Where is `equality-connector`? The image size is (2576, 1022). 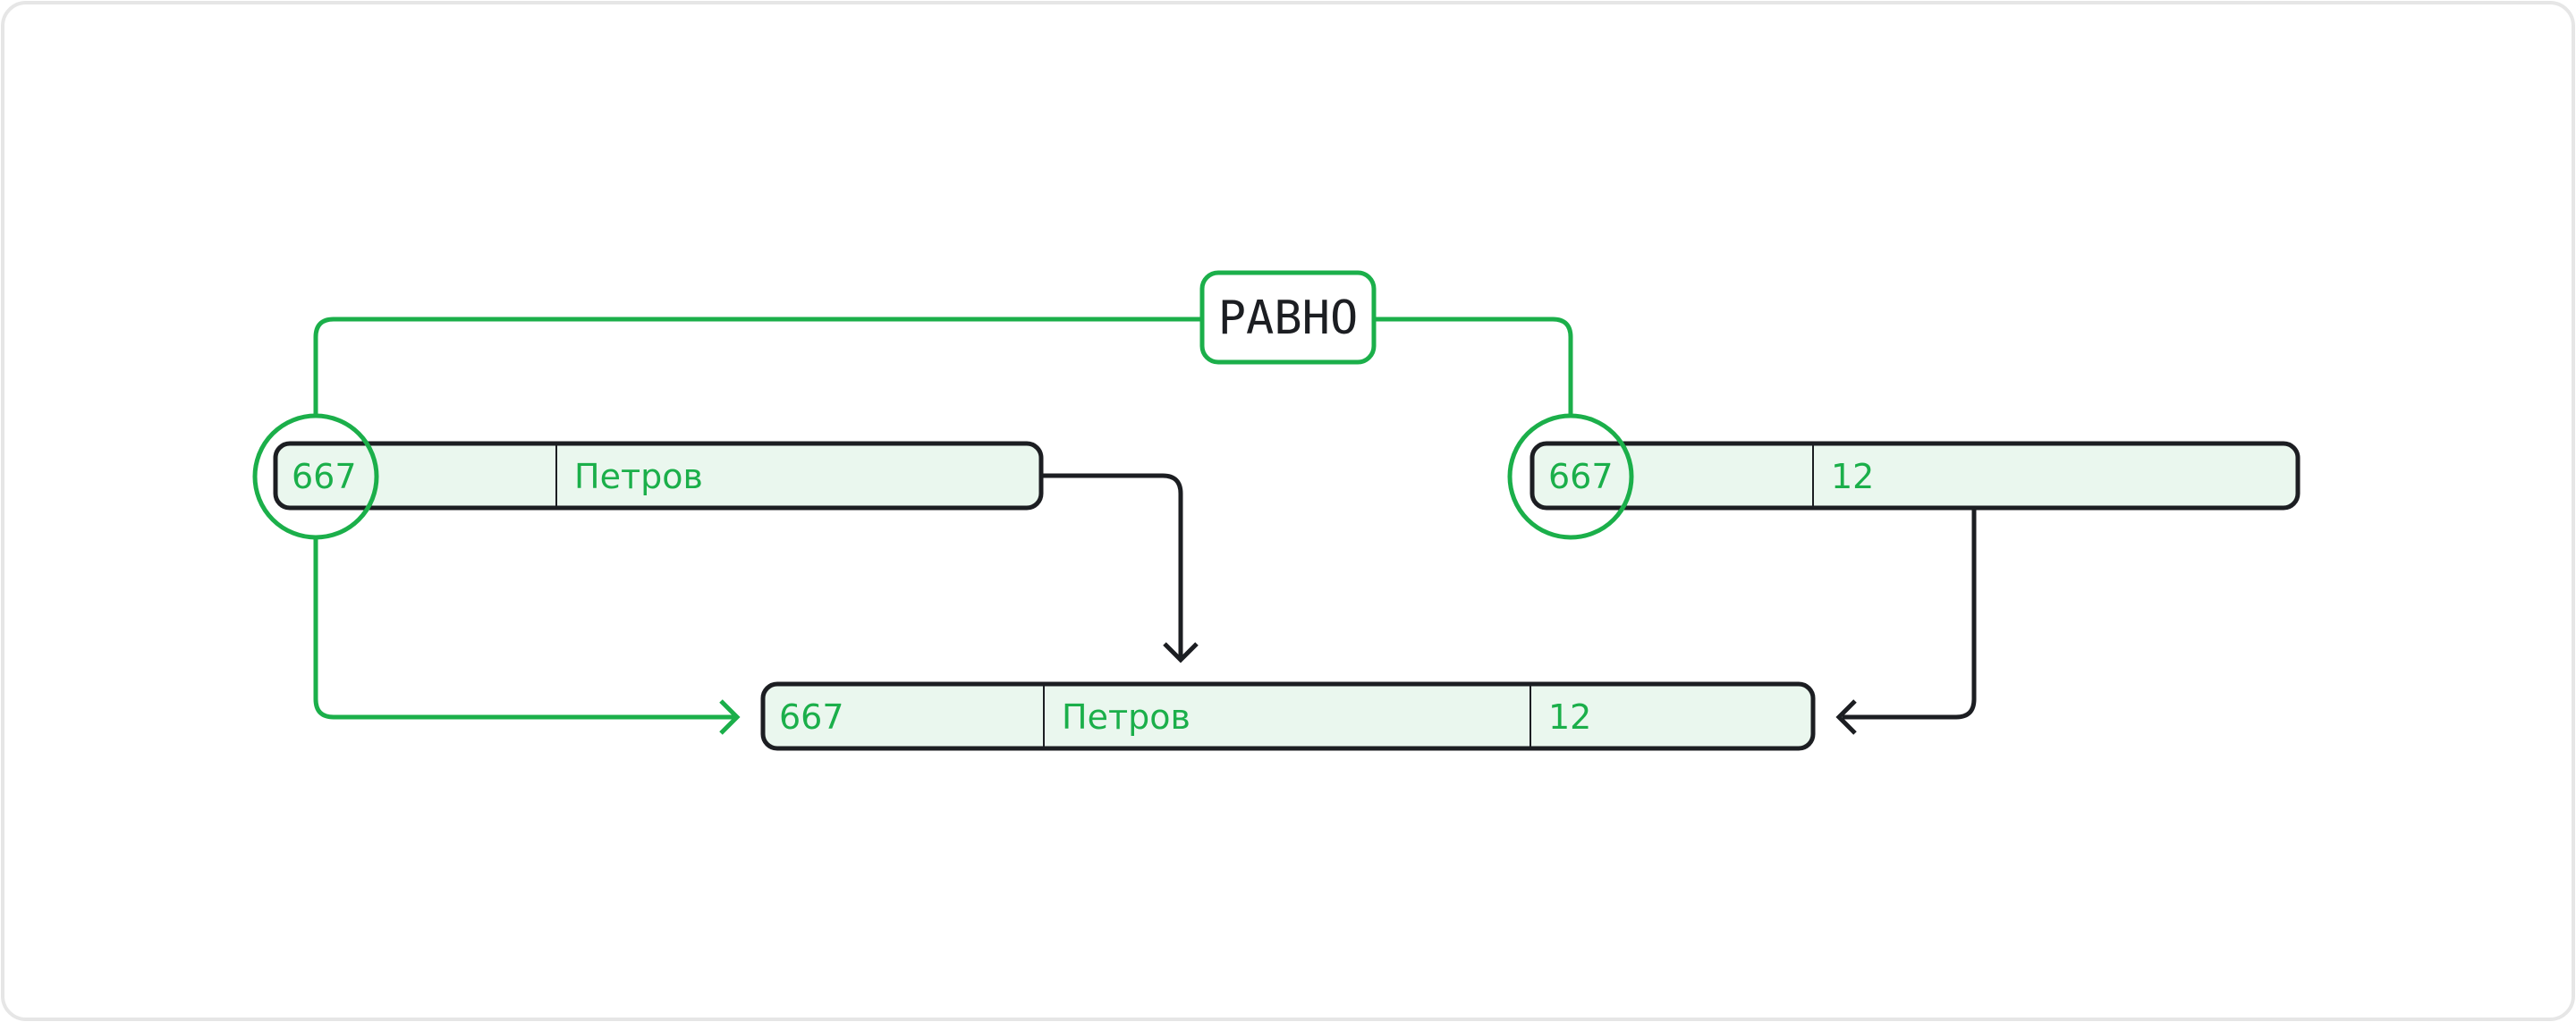
equality-connector is located at coordinates (943, 367).